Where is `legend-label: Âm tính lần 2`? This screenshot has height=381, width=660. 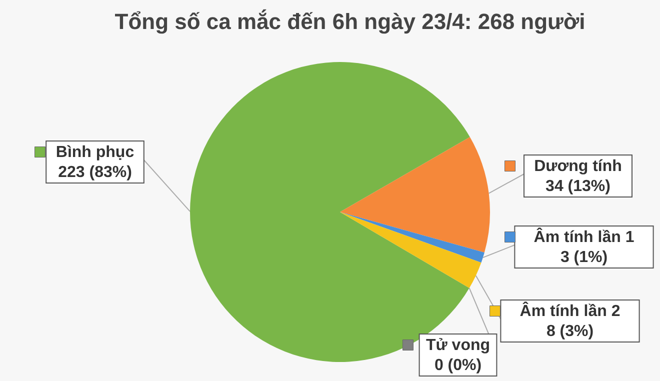
legend-label: Âm tính lần 2 is located at coordinates (570, 310).